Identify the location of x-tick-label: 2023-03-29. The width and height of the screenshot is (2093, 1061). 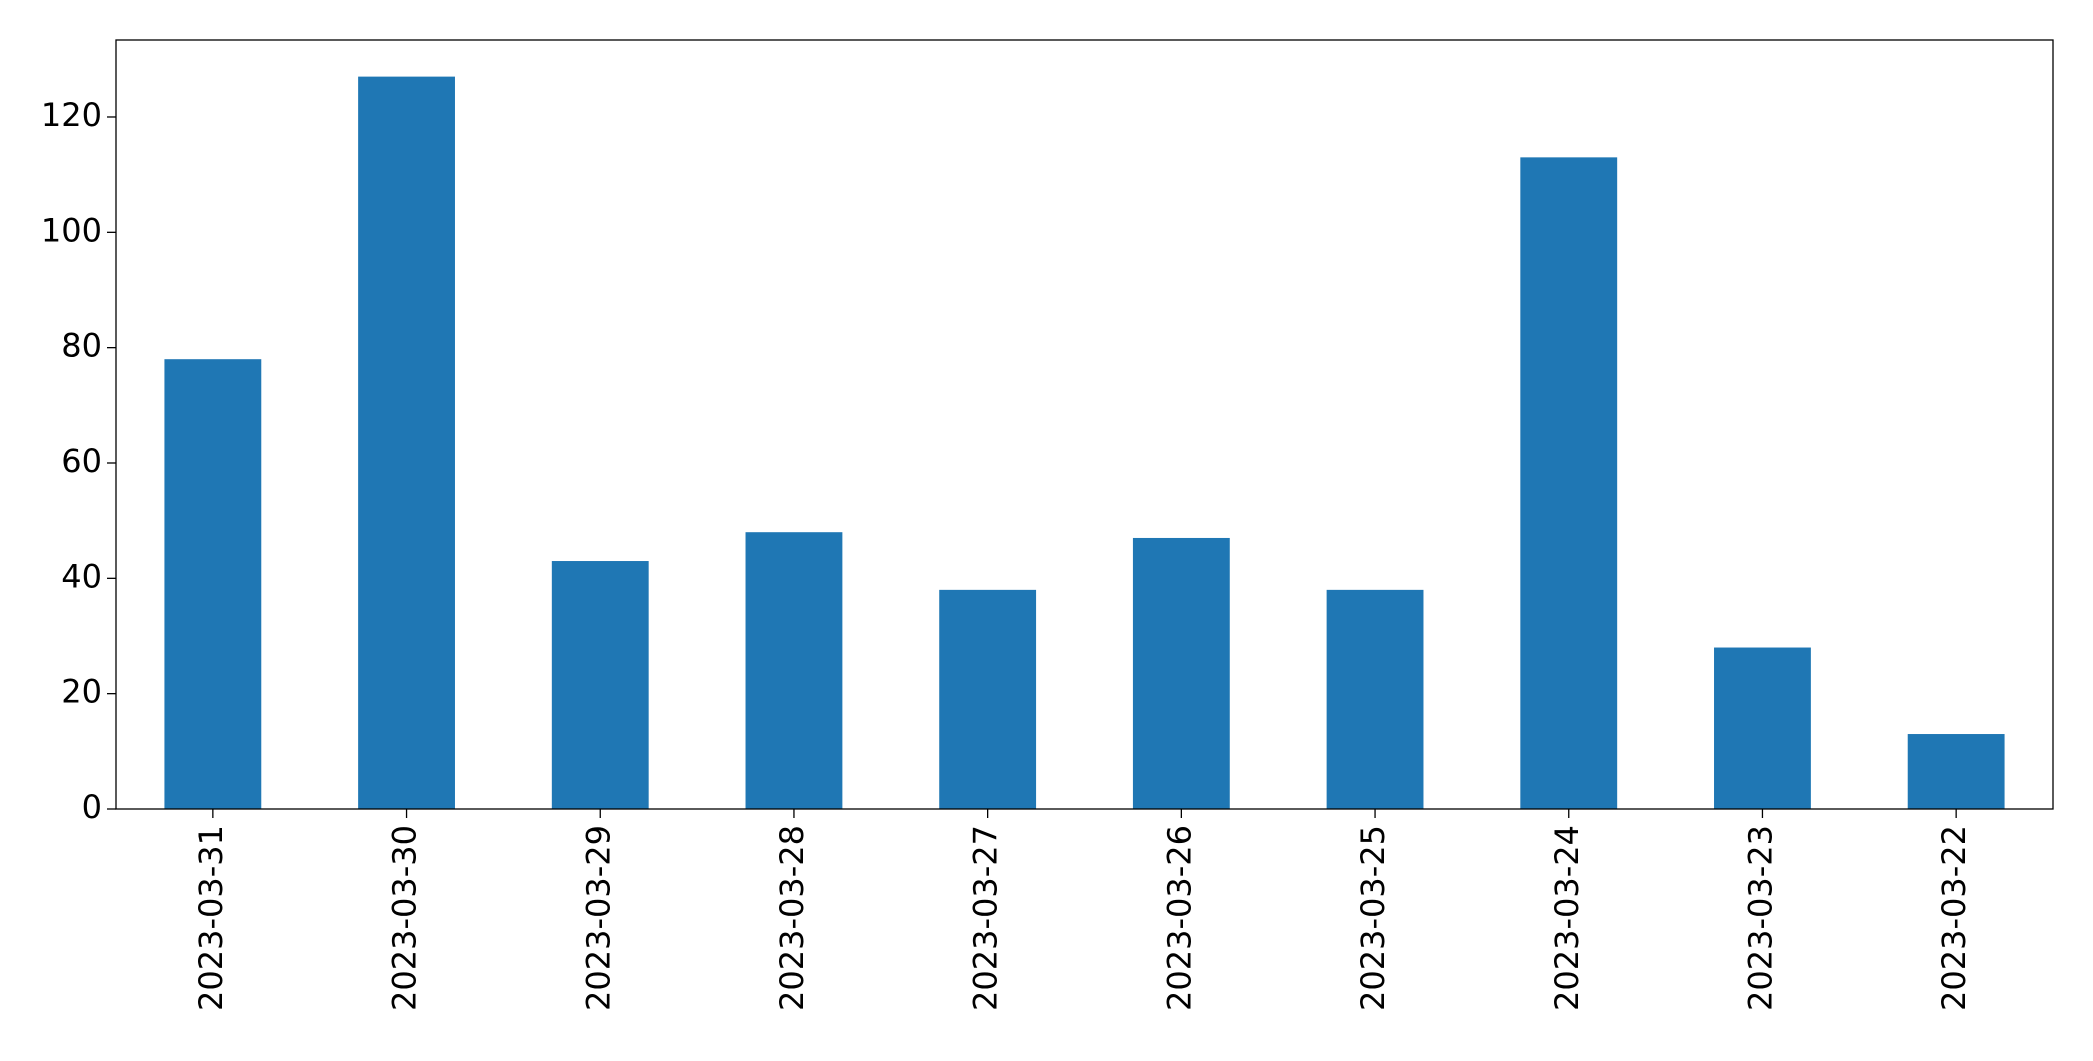
(598, 918).